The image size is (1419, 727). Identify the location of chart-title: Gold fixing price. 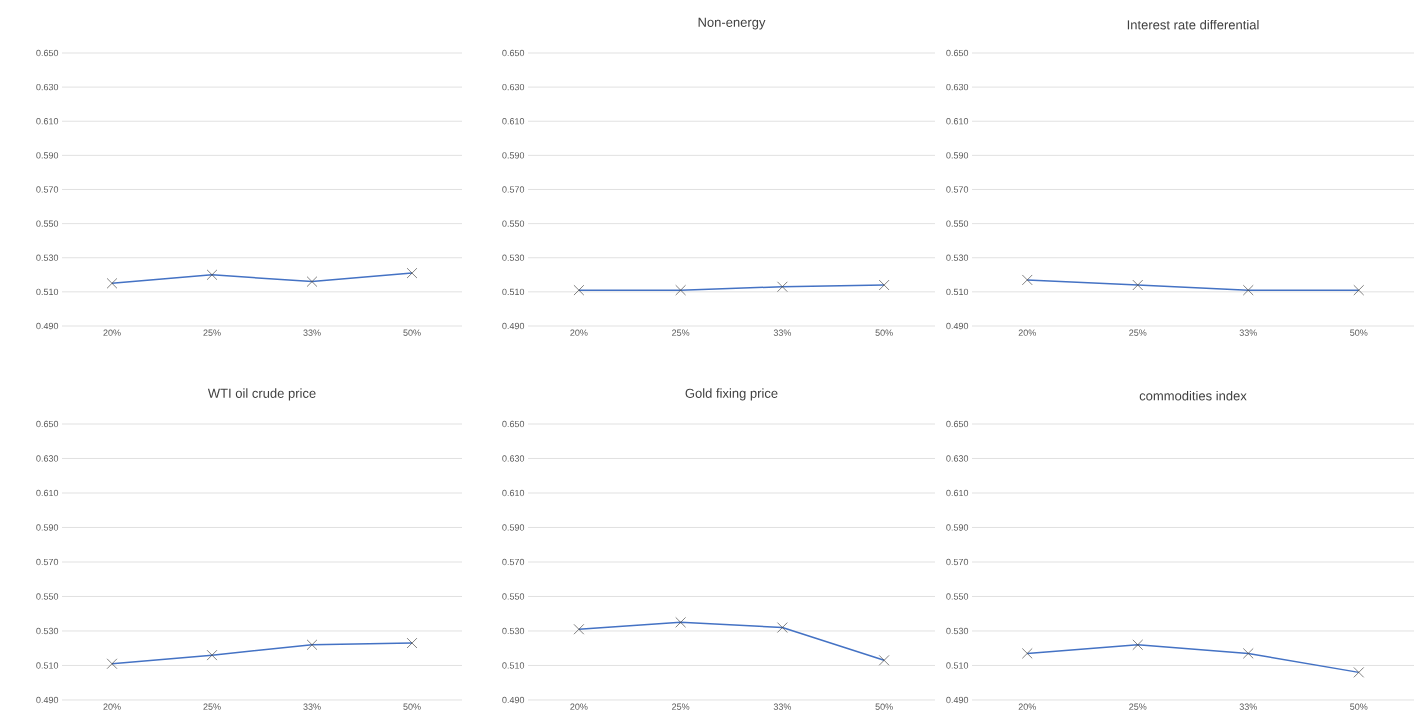
(731, 394).